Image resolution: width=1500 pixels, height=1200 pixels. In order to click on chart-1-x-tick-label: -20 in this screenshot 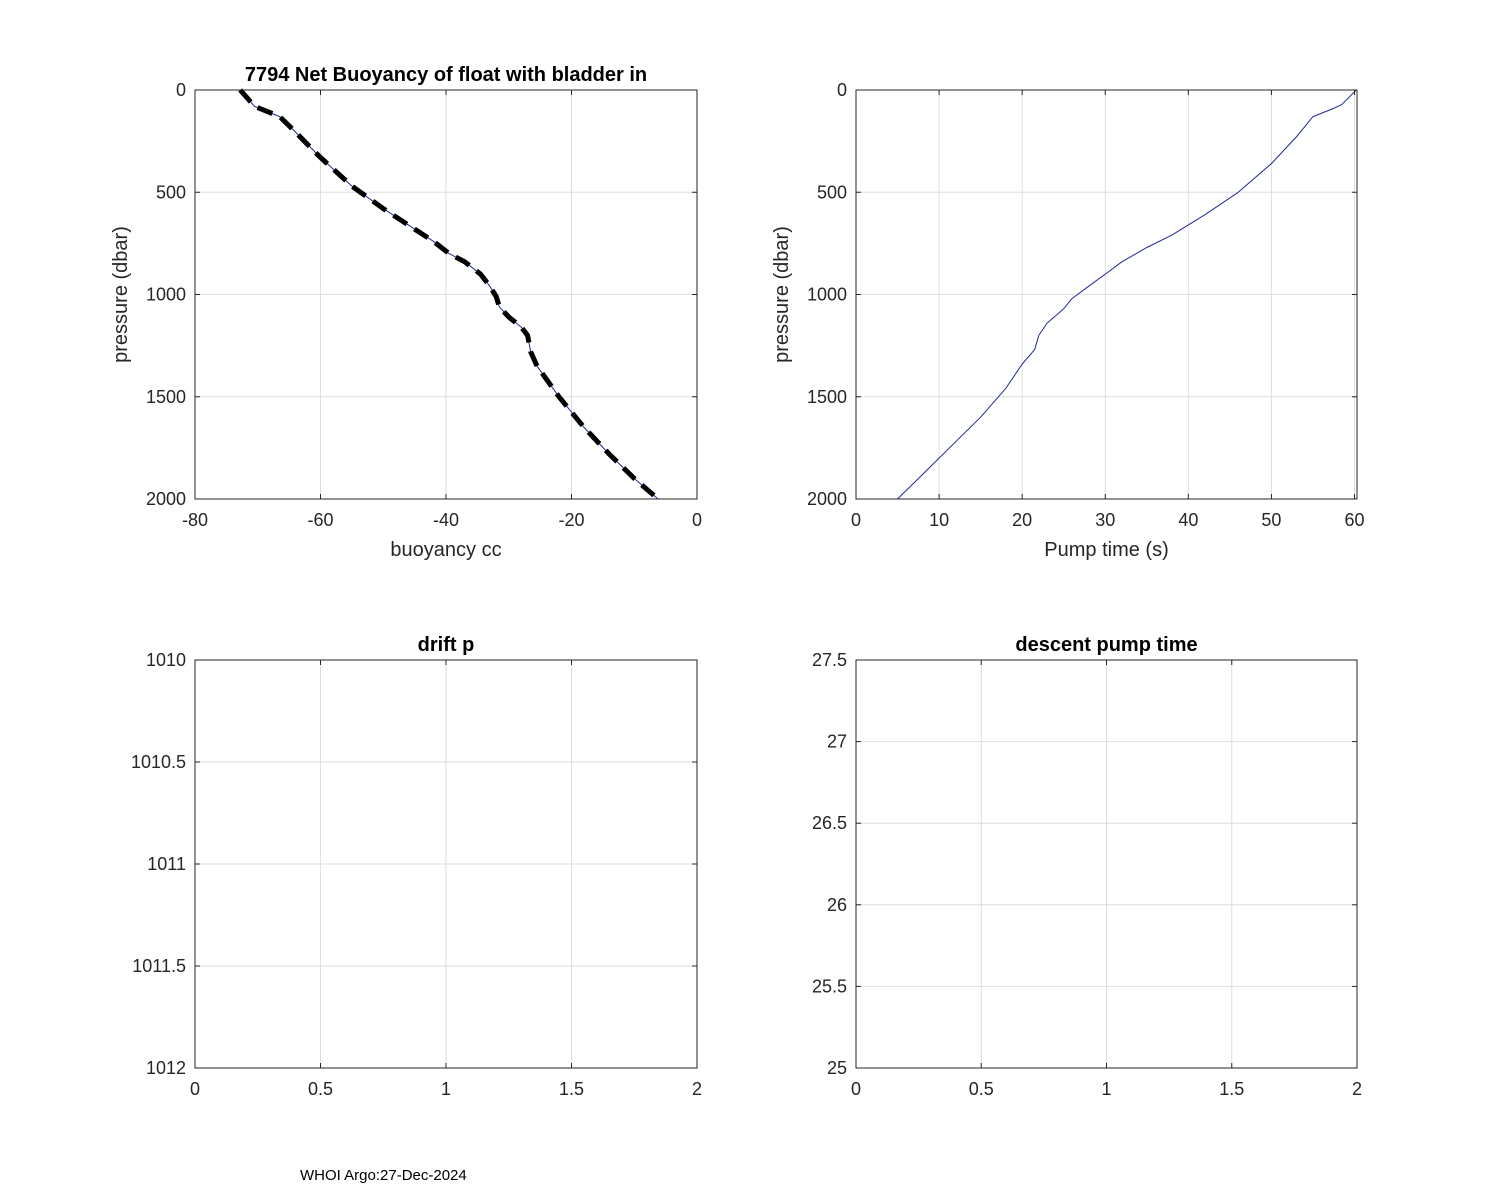, I will do `click(571, 520)`.